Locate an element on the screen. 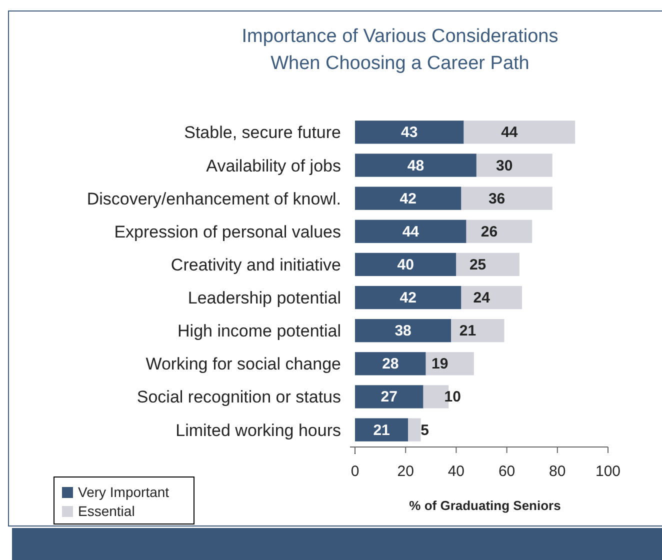 The image size is (662, 560). data-label: 30 is located at coordinates (504, 165).